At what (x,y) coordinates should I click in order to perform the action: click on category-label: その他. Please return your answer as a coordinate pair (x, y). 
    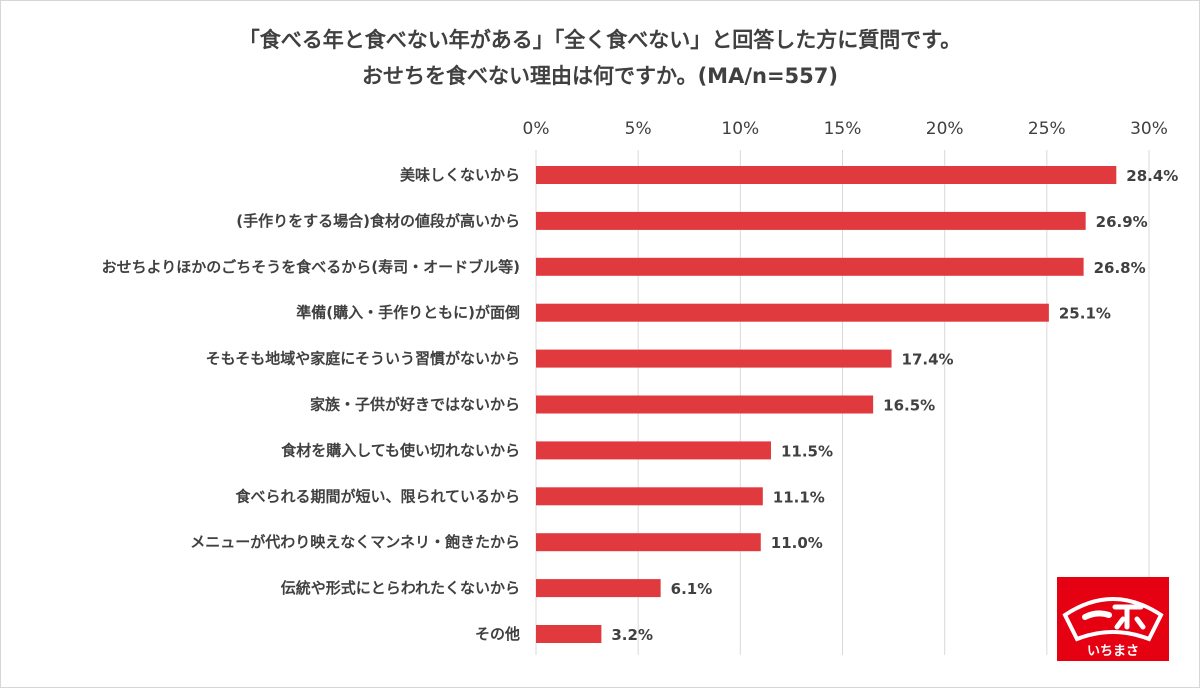
    Looking at the image, I should click on (497, 634).